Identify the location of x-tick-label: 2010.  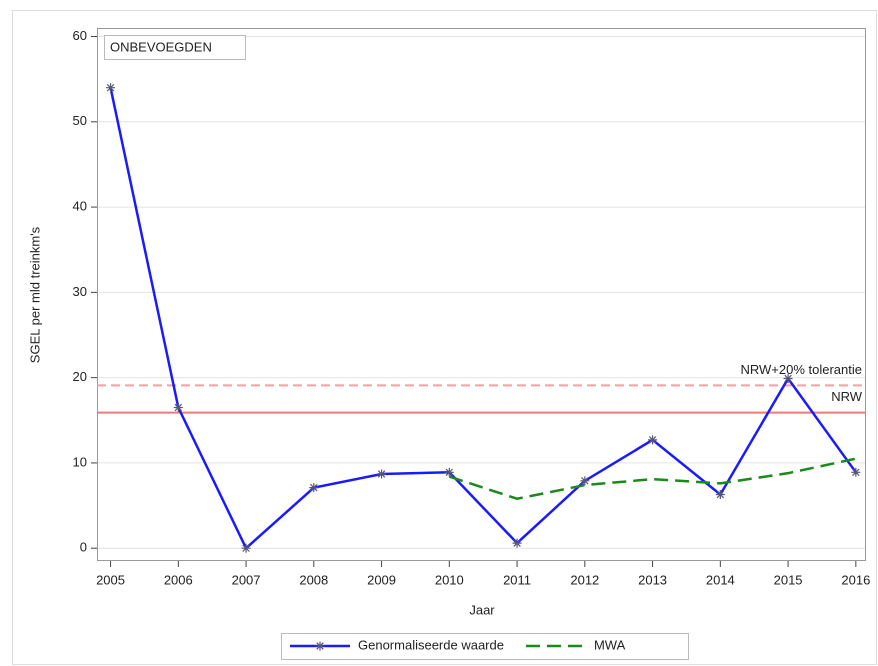
(449, 579).